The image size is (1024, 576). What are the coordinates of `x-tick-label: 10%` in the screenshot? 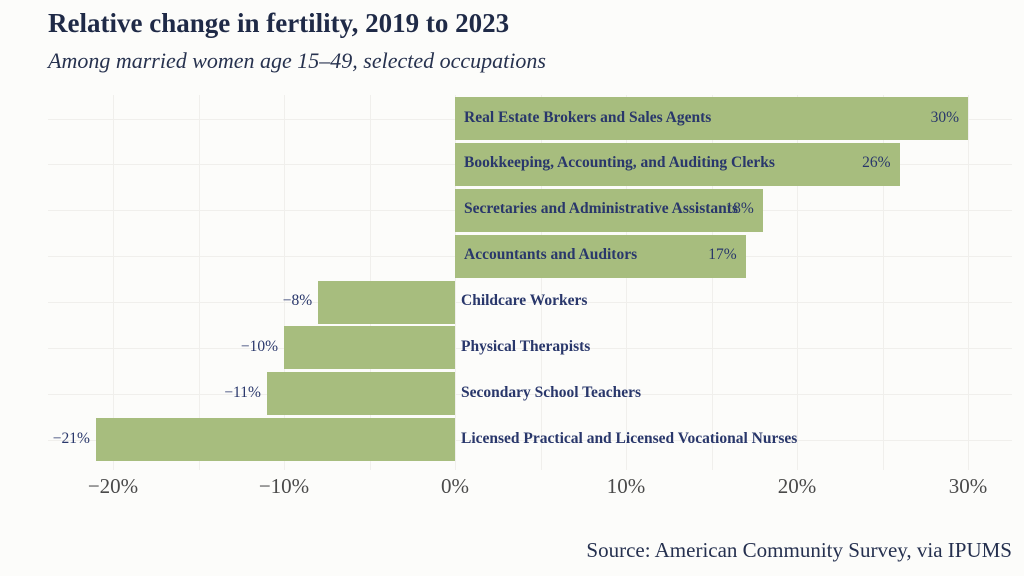 It's located at (626, 486).